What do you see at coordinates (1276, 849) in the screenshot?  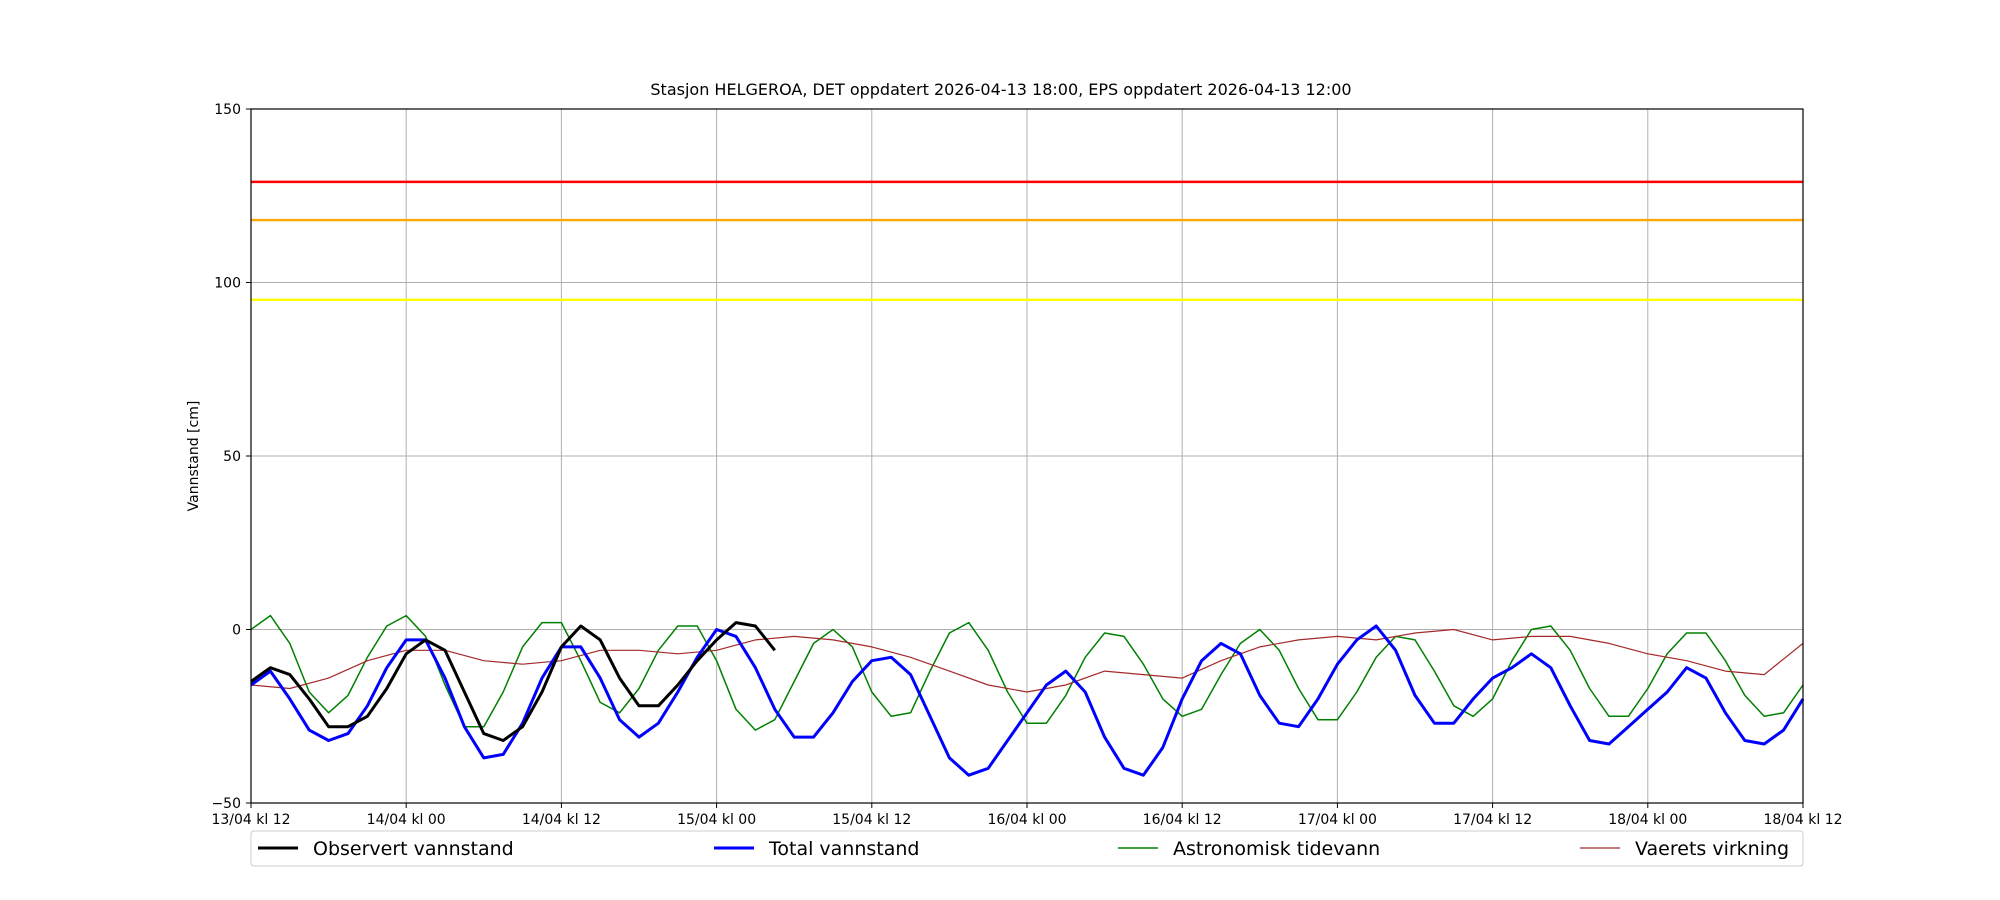 I see `legend-label: Astronomisk tidevann` at bounding box center [1276, 849].